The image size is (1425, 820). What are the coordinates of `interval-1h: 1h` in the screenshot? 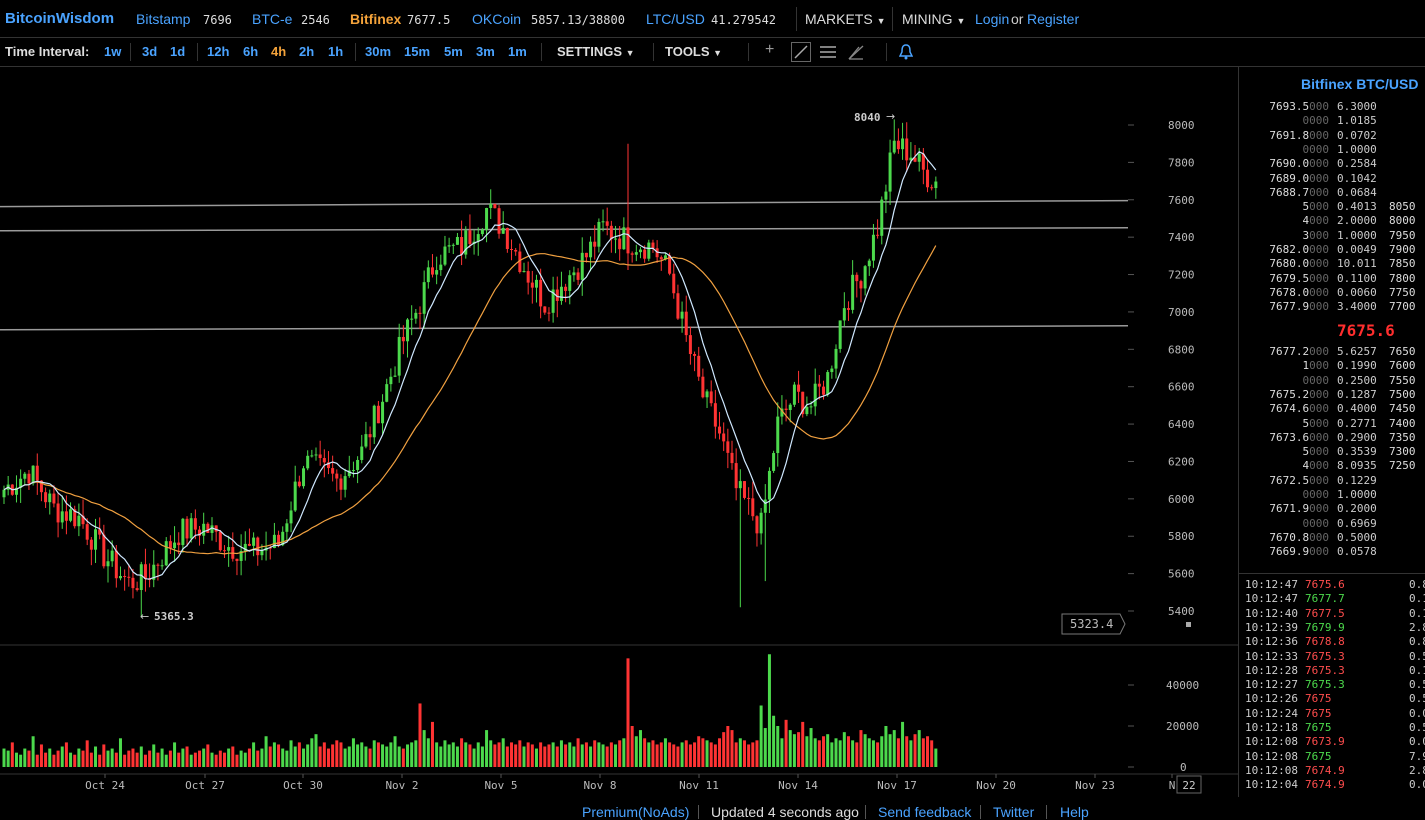 It's located at (336, 51).